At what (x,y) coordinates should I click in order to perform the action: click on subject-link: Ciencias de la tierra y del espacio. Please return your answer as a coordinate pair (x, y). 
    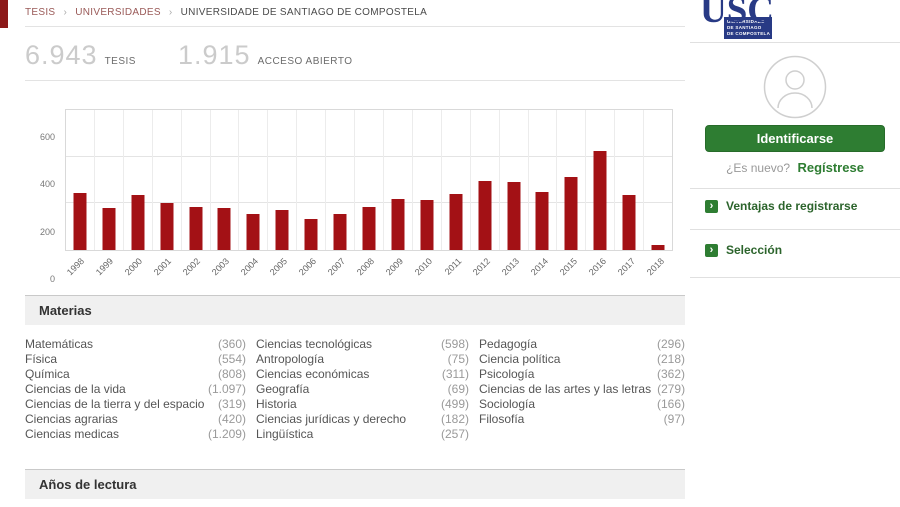
    Looking at the image, I should click on (115, 404).